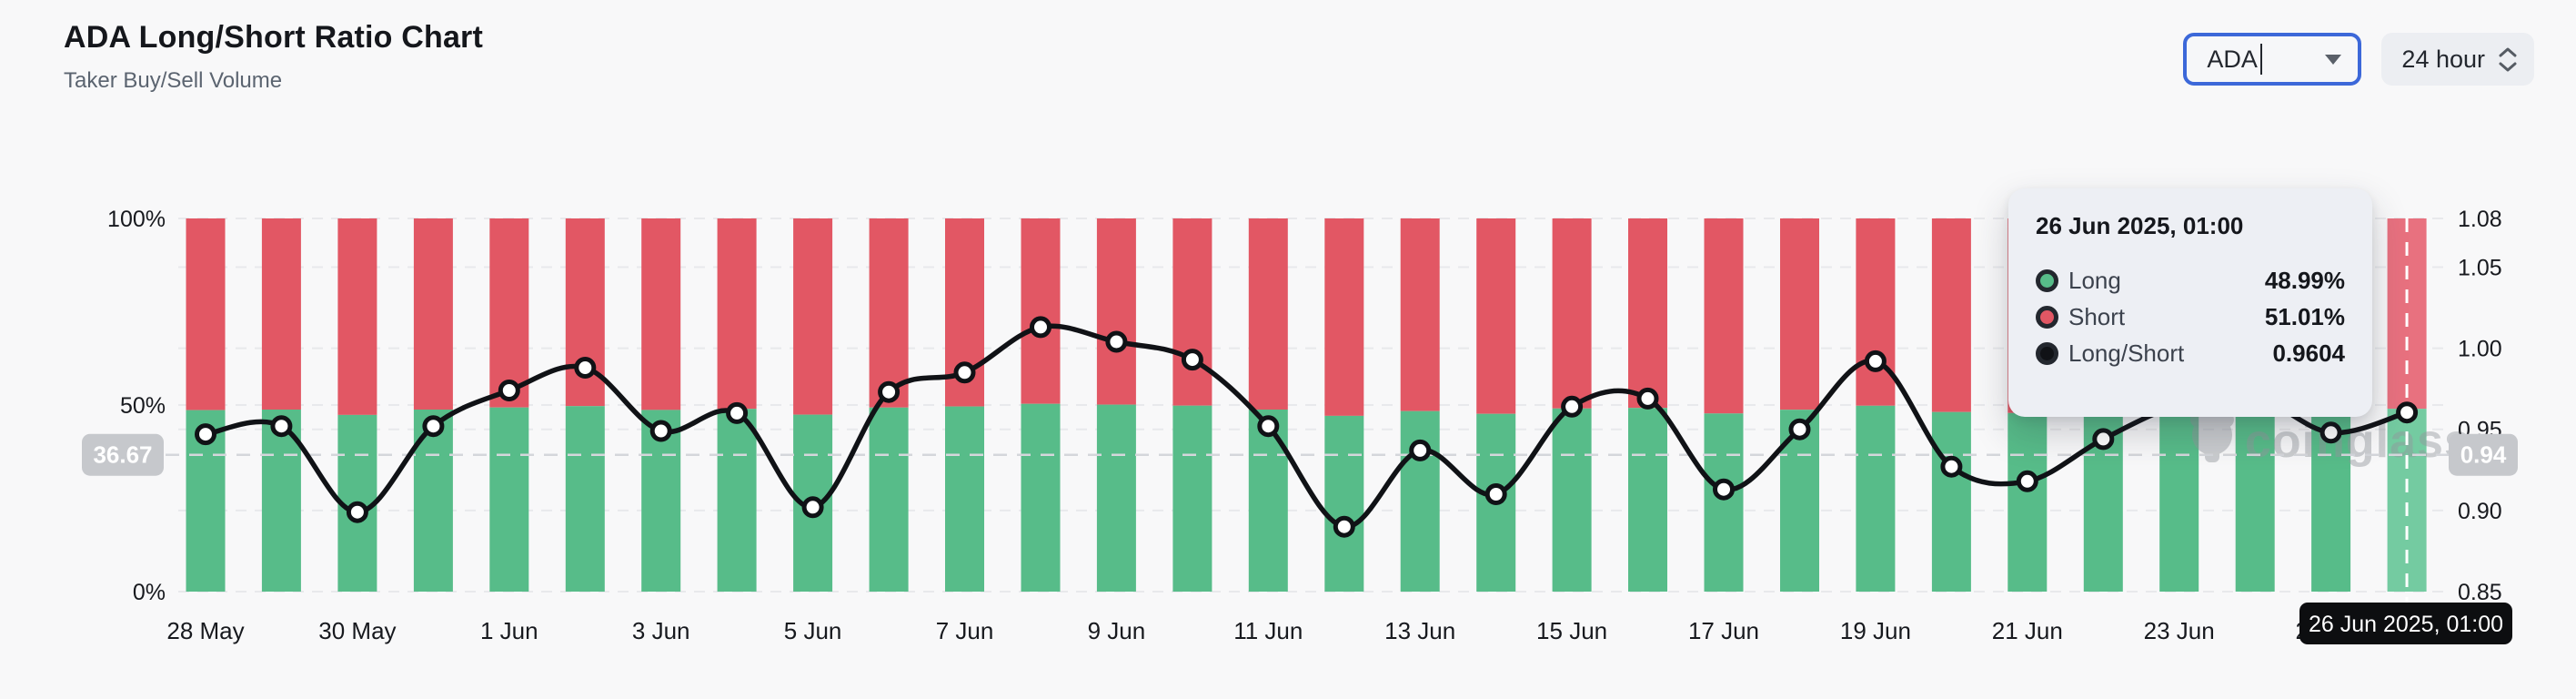  I want to click on chart-controls: ADA 24 hour, so click(2358, 59).